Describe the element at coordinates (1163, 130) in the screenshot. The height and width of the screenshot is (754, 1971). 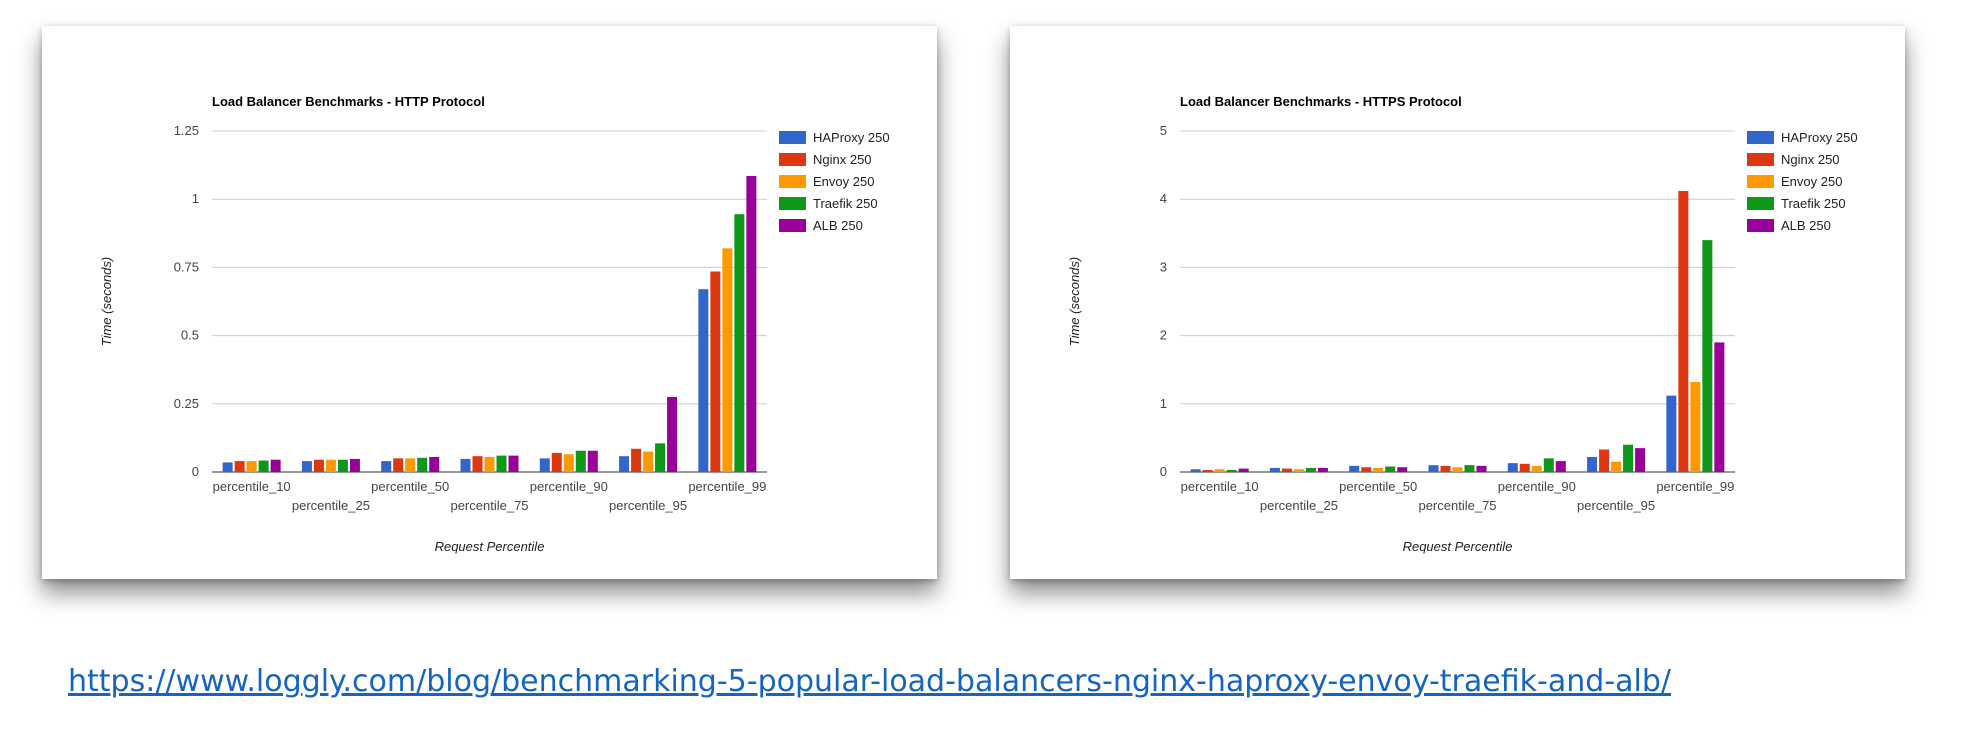
I see `y-tick-label: 5` at that location.